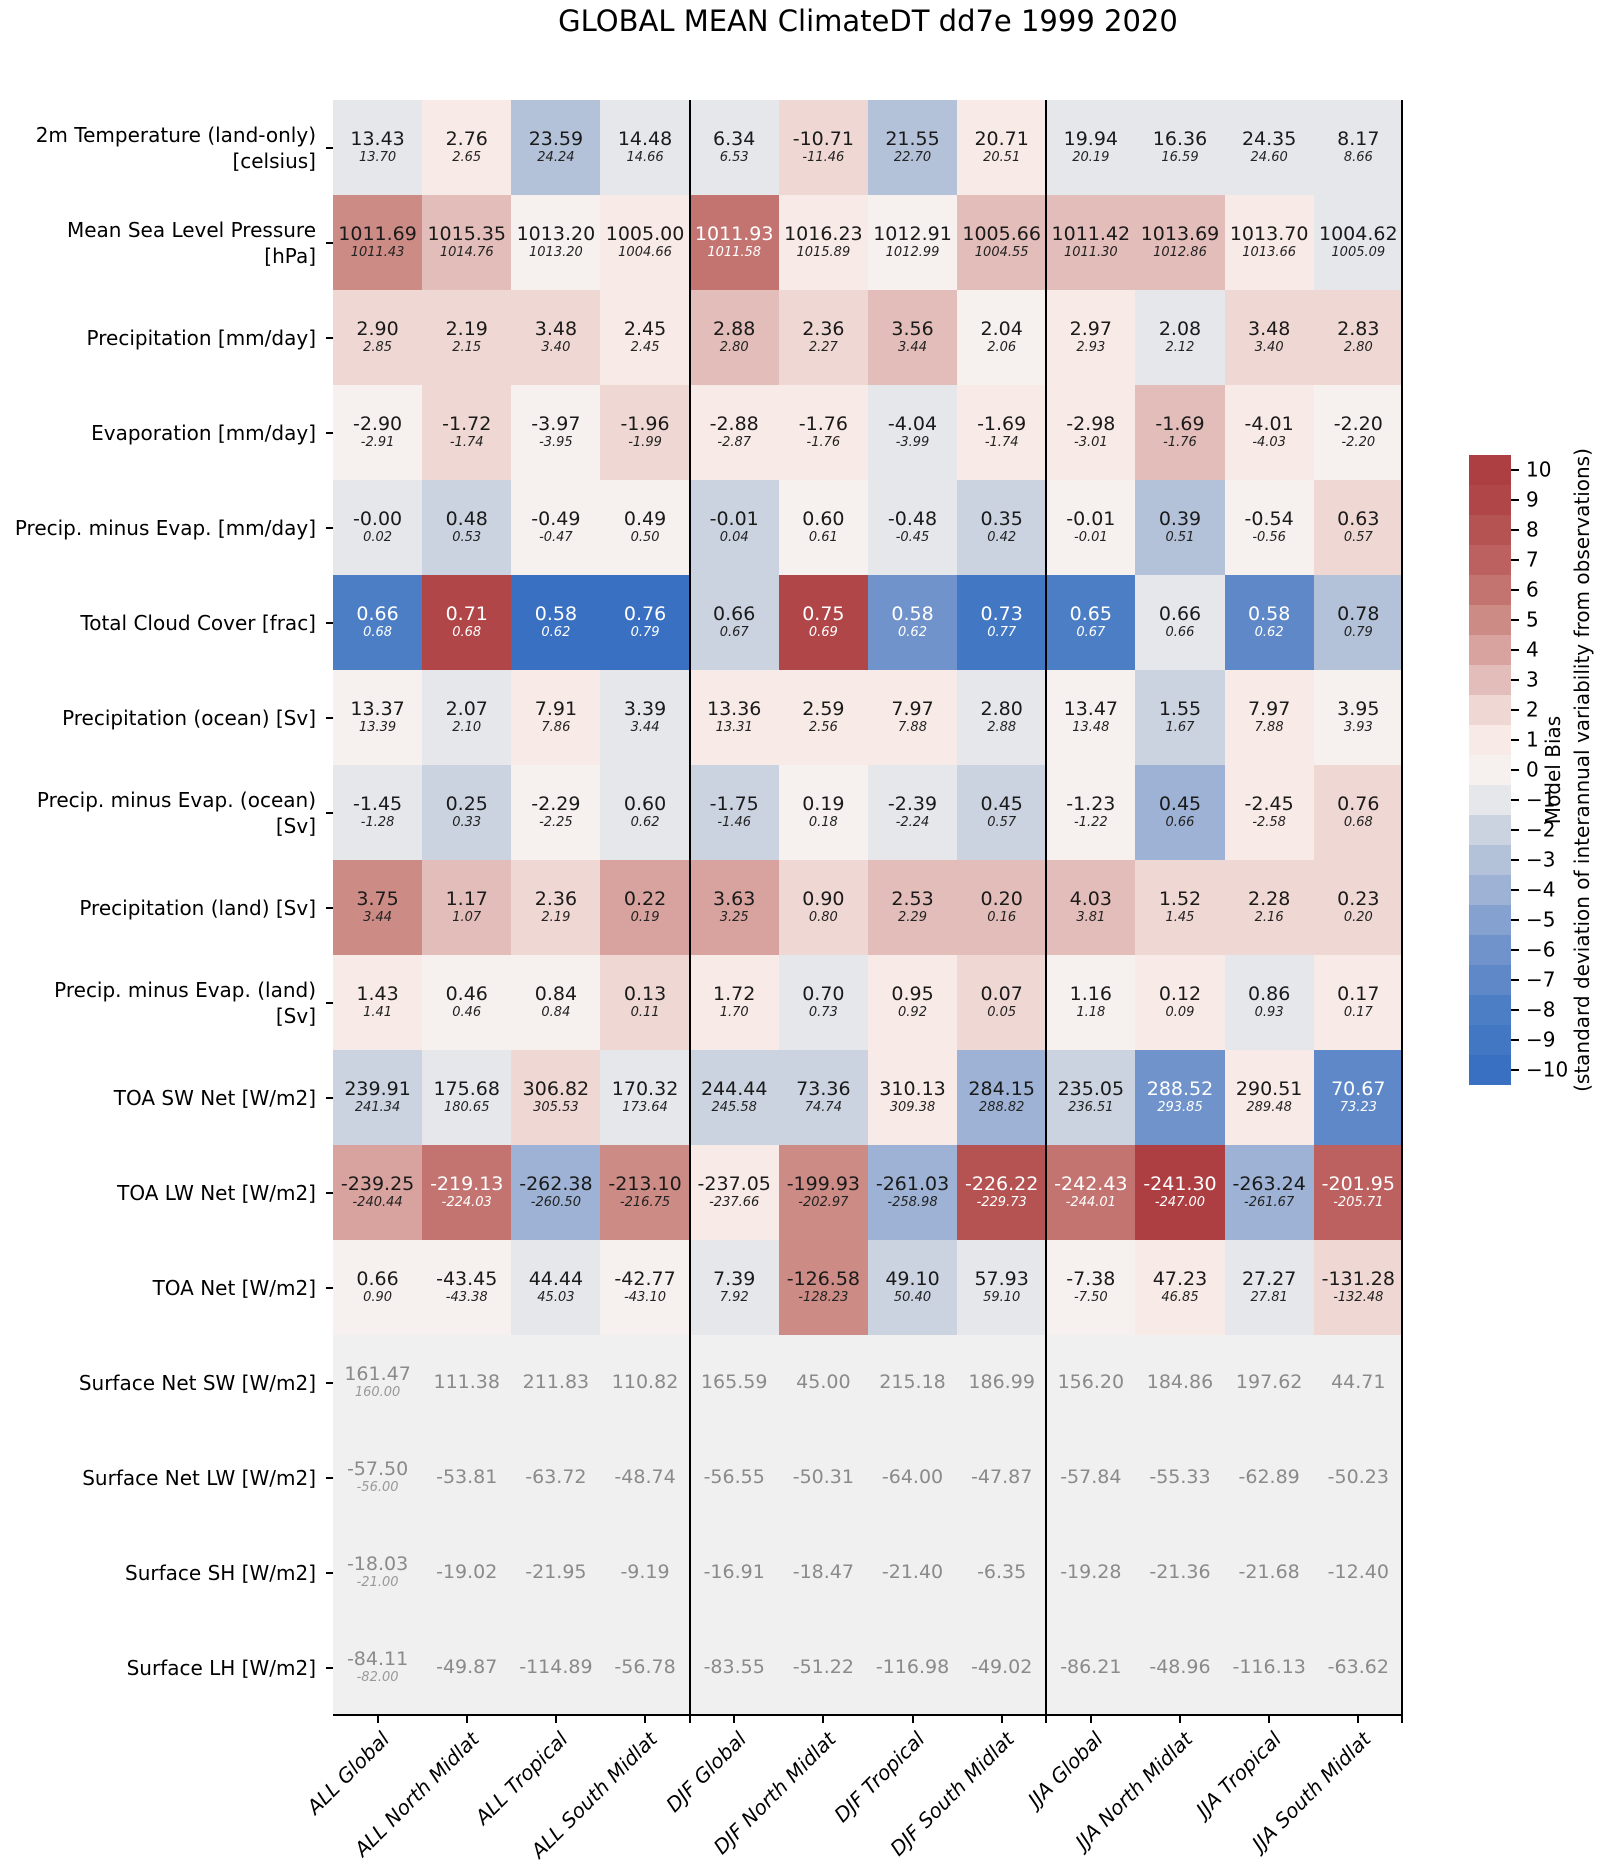 The image size is (1614, 1868). What do you see at coordinates (556, 728) in the screenshot?
I see `cell-obs-value: 7.86` at bounding box center [556, 728].